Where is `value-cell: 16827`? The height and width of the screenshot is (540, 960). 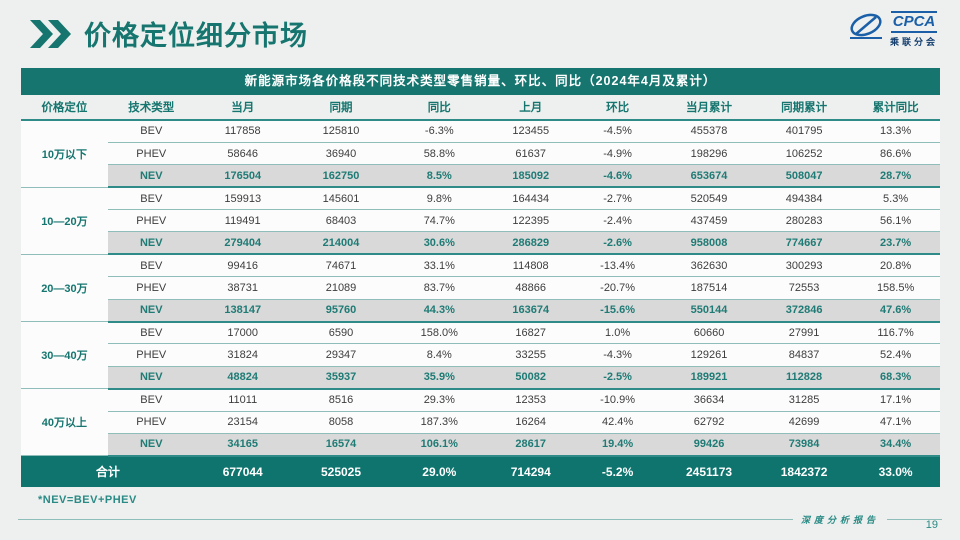
value-cell: 16827 is located at coordinates (531, 333).